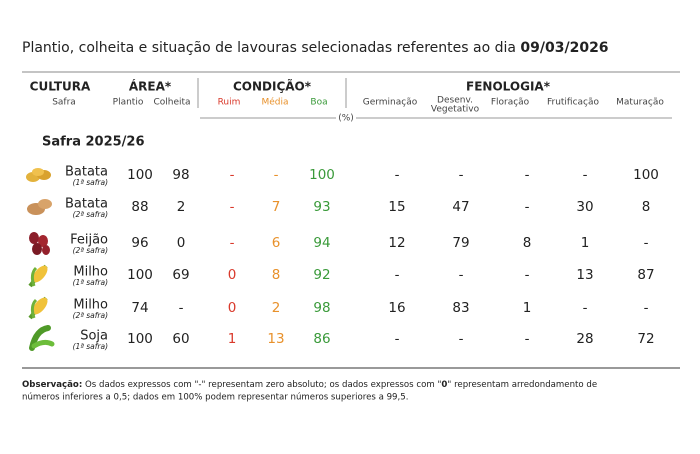  What do you see at coordinates (645, 275) in the screenshot?
I see `cell: 87` at bounding box center [645, 275].